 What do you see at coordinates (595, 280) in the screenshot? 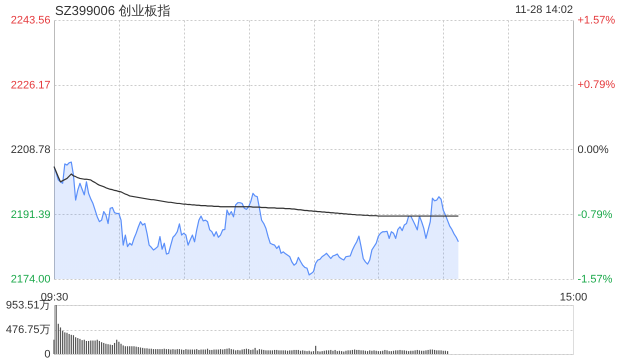
I see `y2-tick-label: -1.57%` at bounding box center [595, 280].